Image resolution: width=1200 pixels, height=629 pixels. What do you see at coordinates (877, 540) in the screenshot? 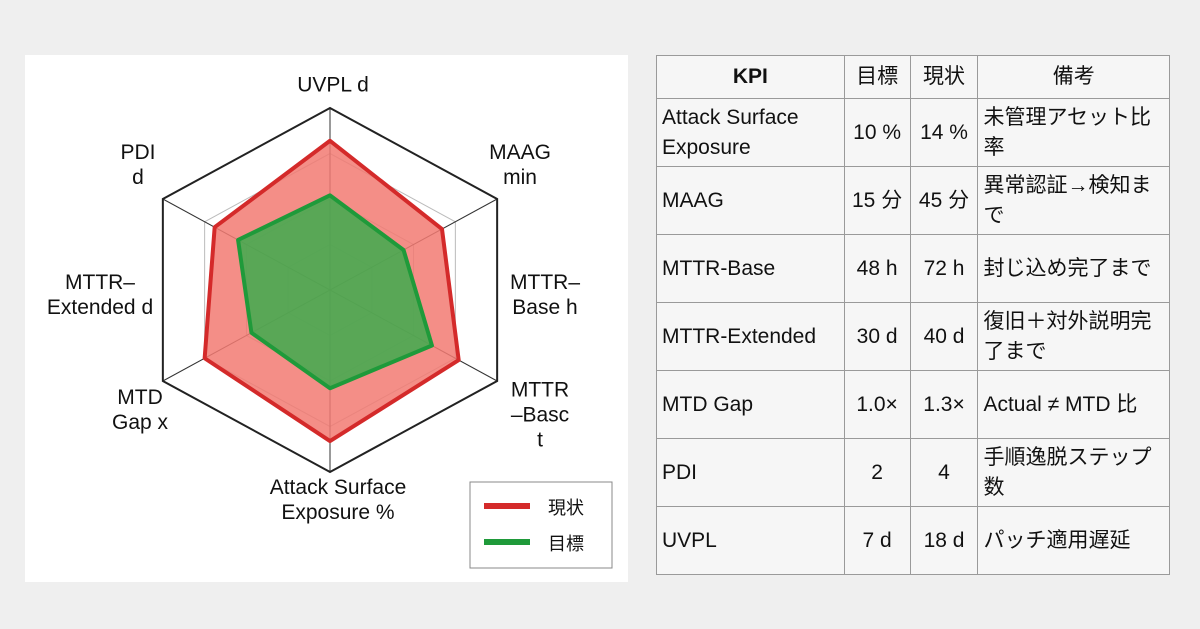
I see `table-cell: 7 d` at bounding box center [877, 540].